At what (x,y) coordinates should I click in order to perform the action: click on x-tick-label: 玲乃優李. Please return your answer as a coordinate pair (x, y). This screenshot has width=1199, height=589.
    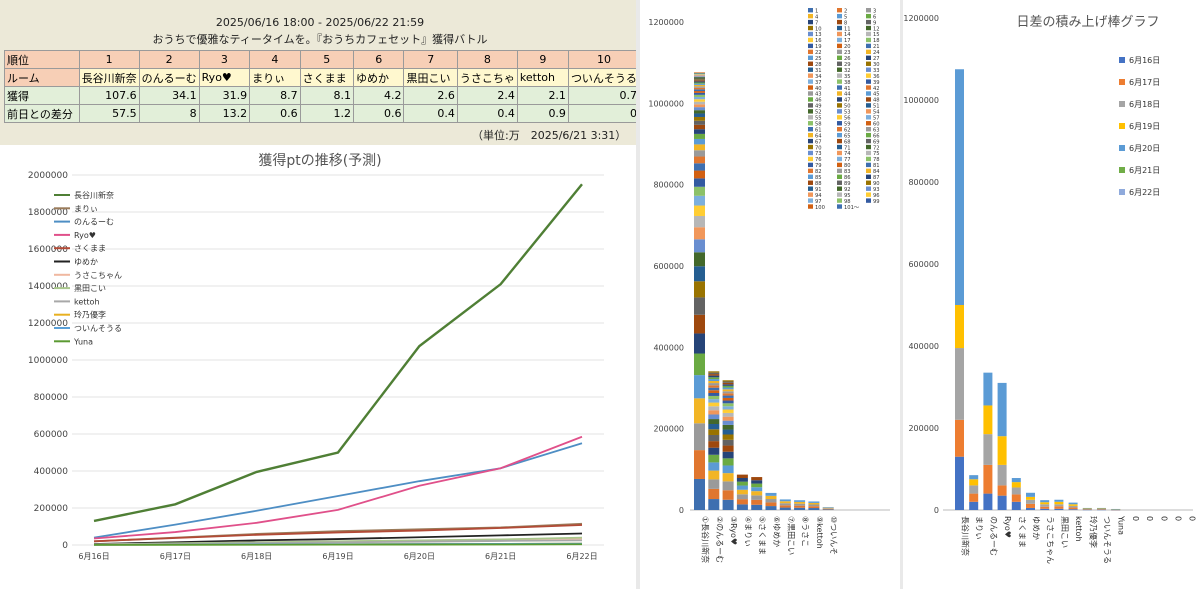
    Looking at the image, I should click on (1093, 532).